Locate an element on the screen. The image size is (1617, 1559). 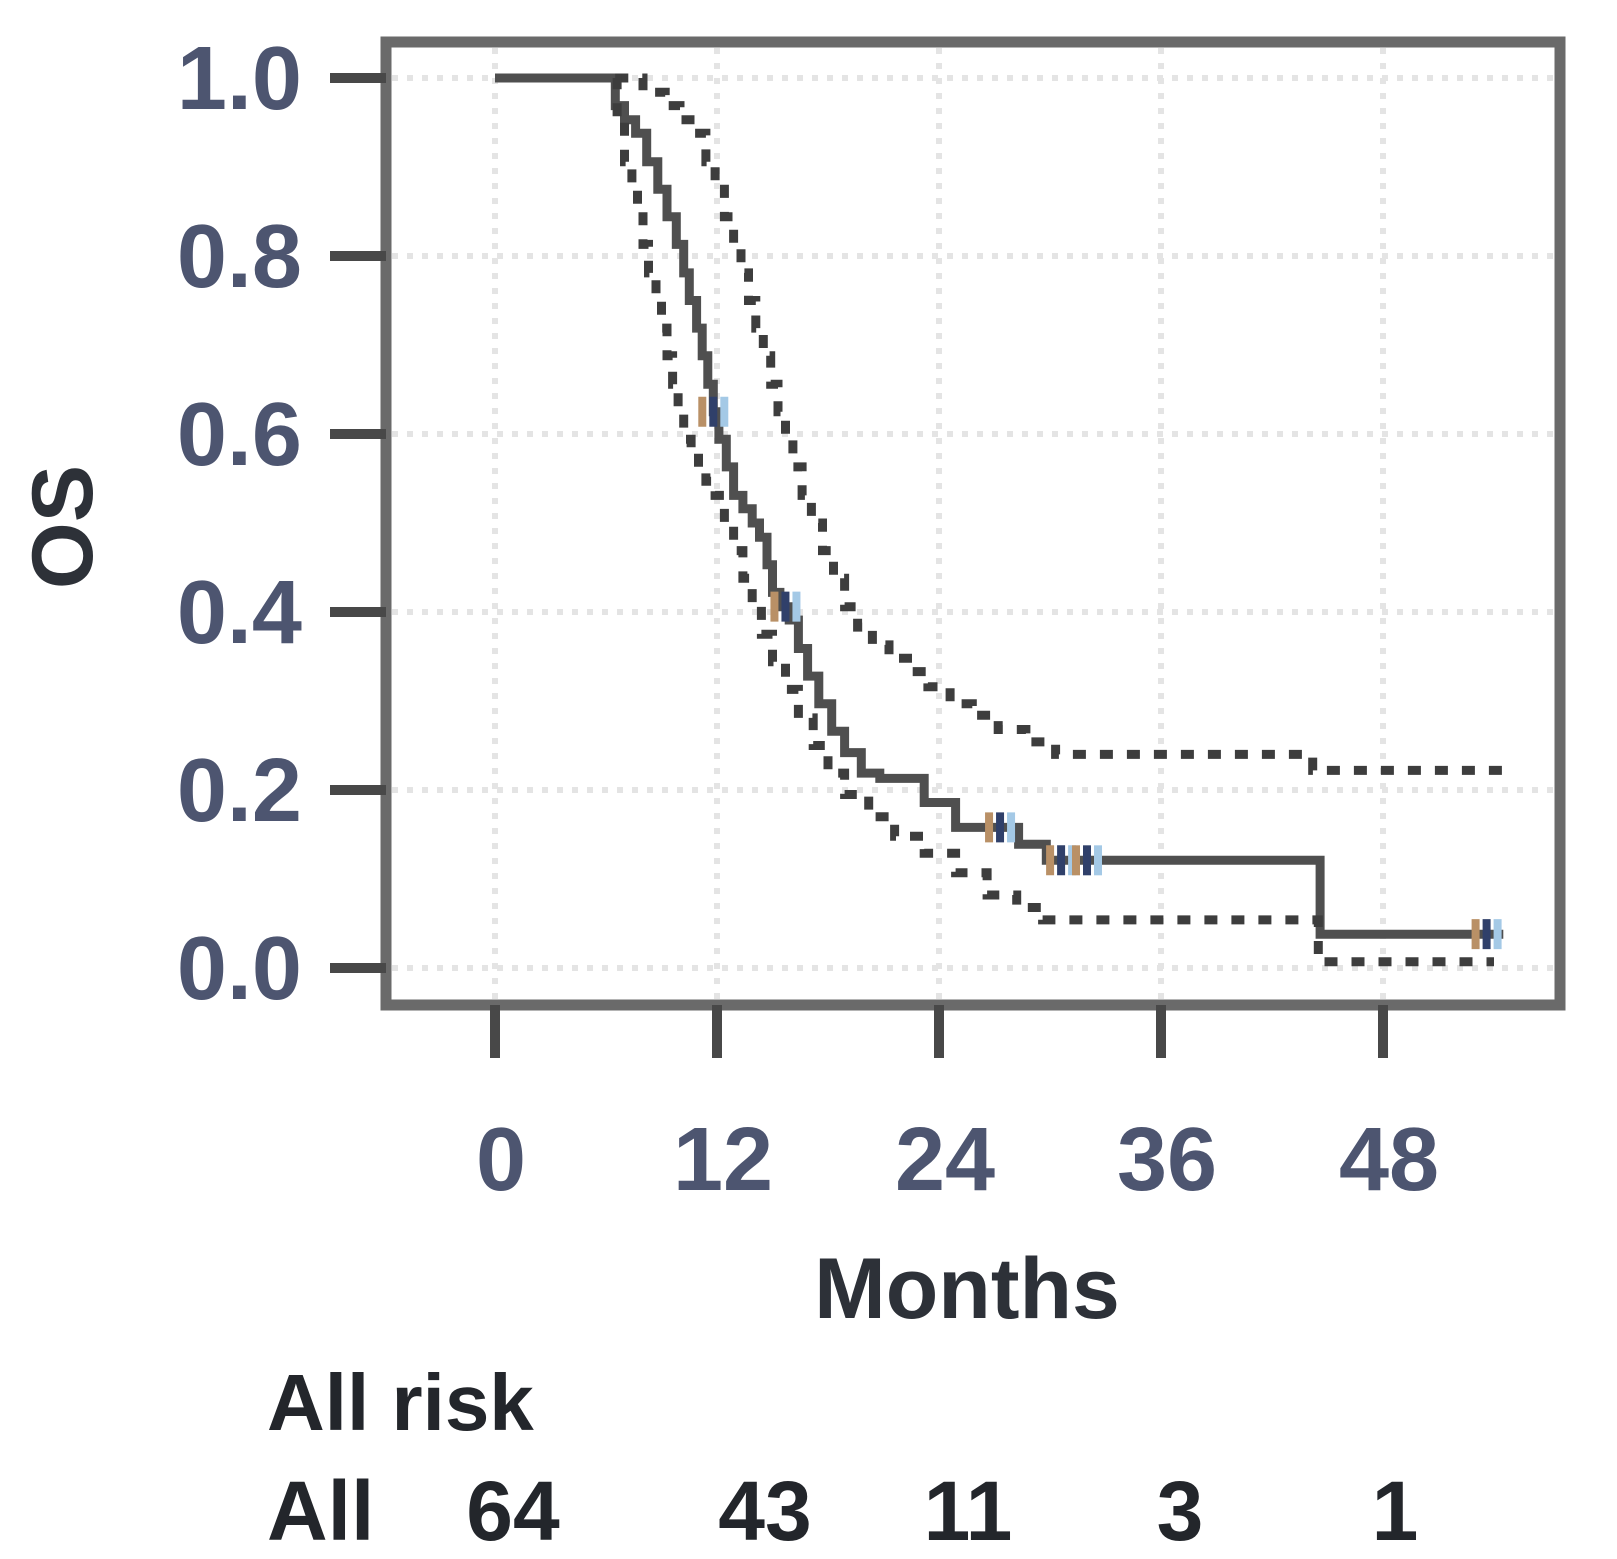
risk-value: 1 is located at coordinates (1395, 1511).